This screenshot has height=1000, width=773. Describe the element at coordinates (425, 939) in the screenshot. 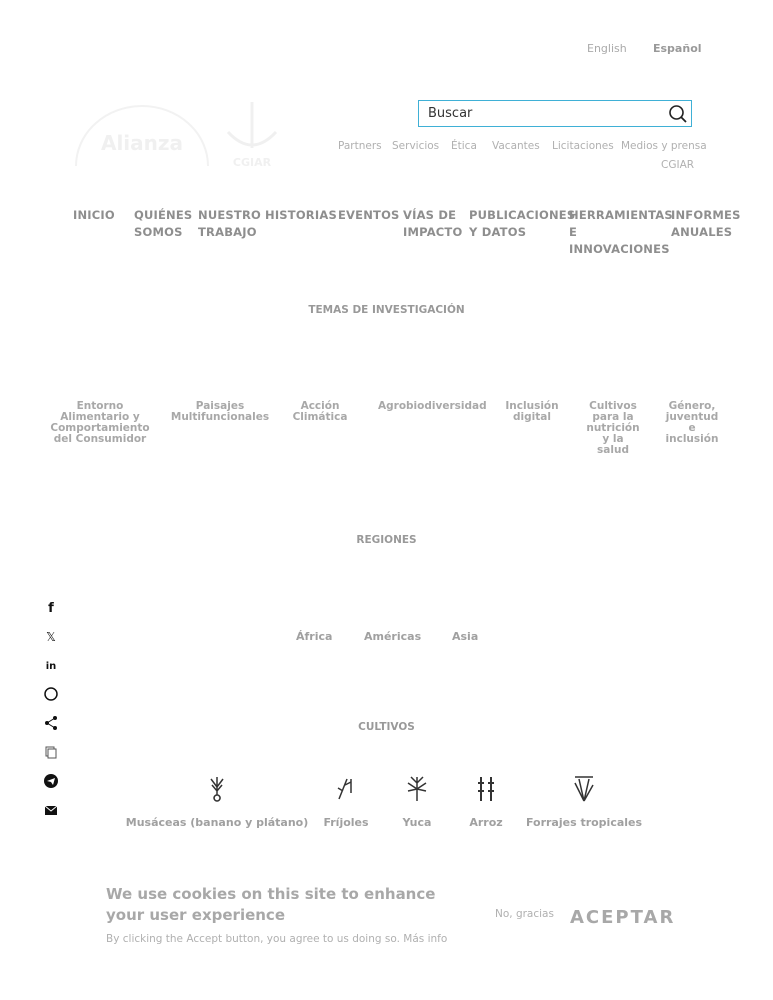

I see `more-info-link: Más info` at that location.